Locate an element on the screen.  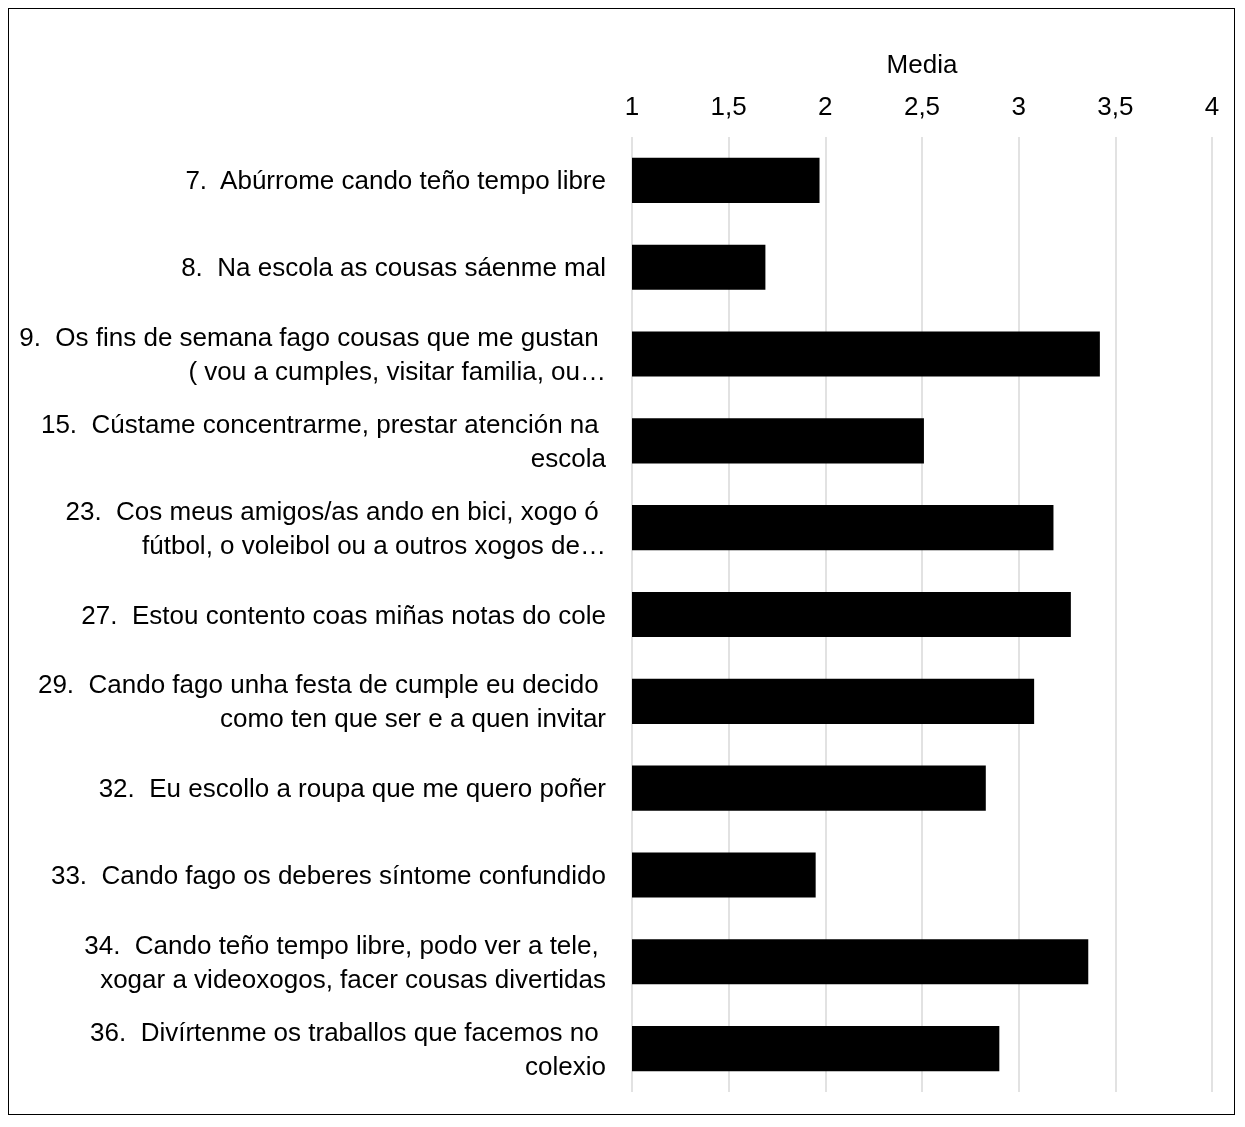
x-tick-label: 2 is located at coordinates (825, 106).